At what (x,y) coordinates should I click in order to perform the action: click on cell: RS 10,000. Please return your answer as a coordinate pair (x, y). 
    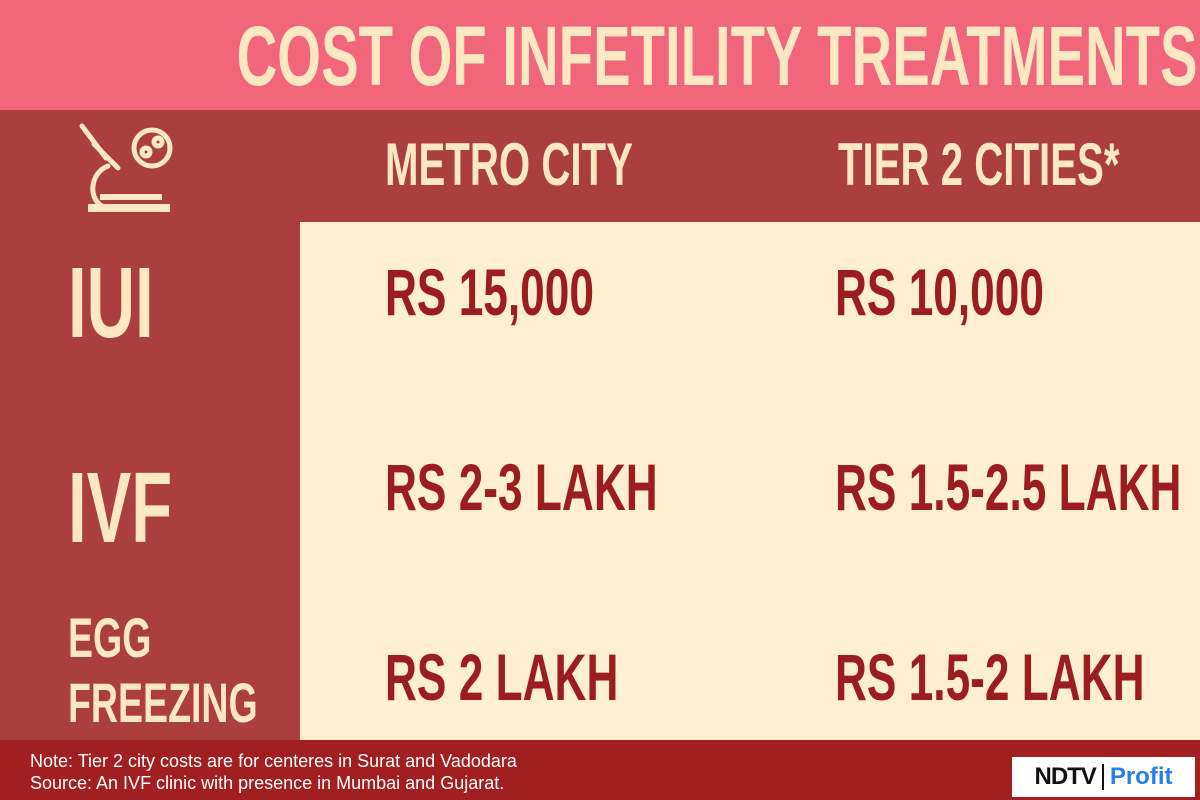
    Looking at the image, I should click on (939, 292).